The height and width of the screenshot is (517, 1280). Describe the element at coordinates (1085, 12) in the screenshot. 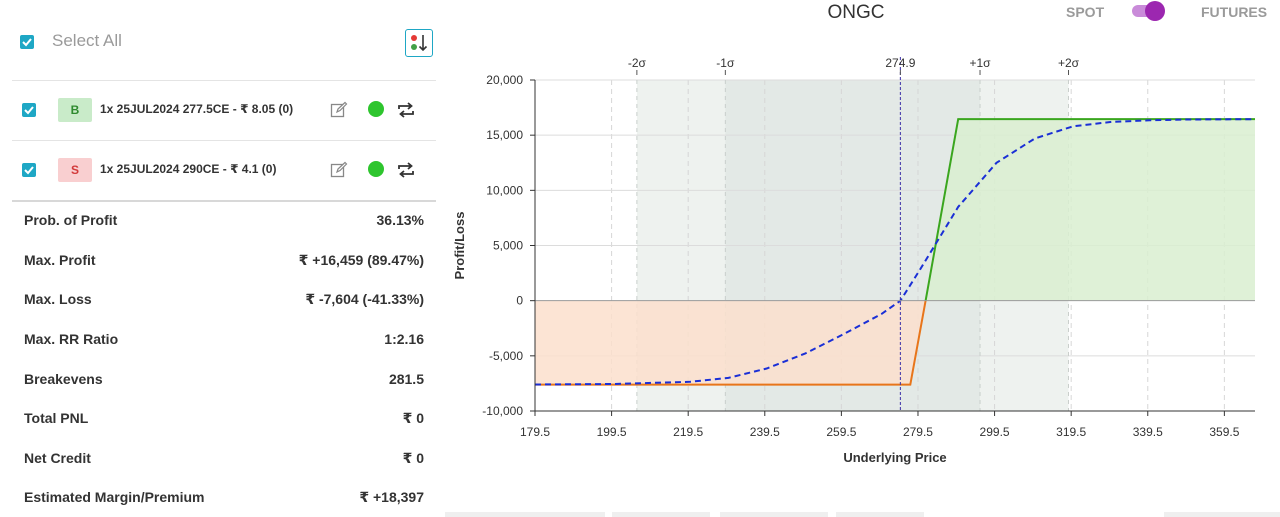

I see `spot-label: SPOT` at that location.